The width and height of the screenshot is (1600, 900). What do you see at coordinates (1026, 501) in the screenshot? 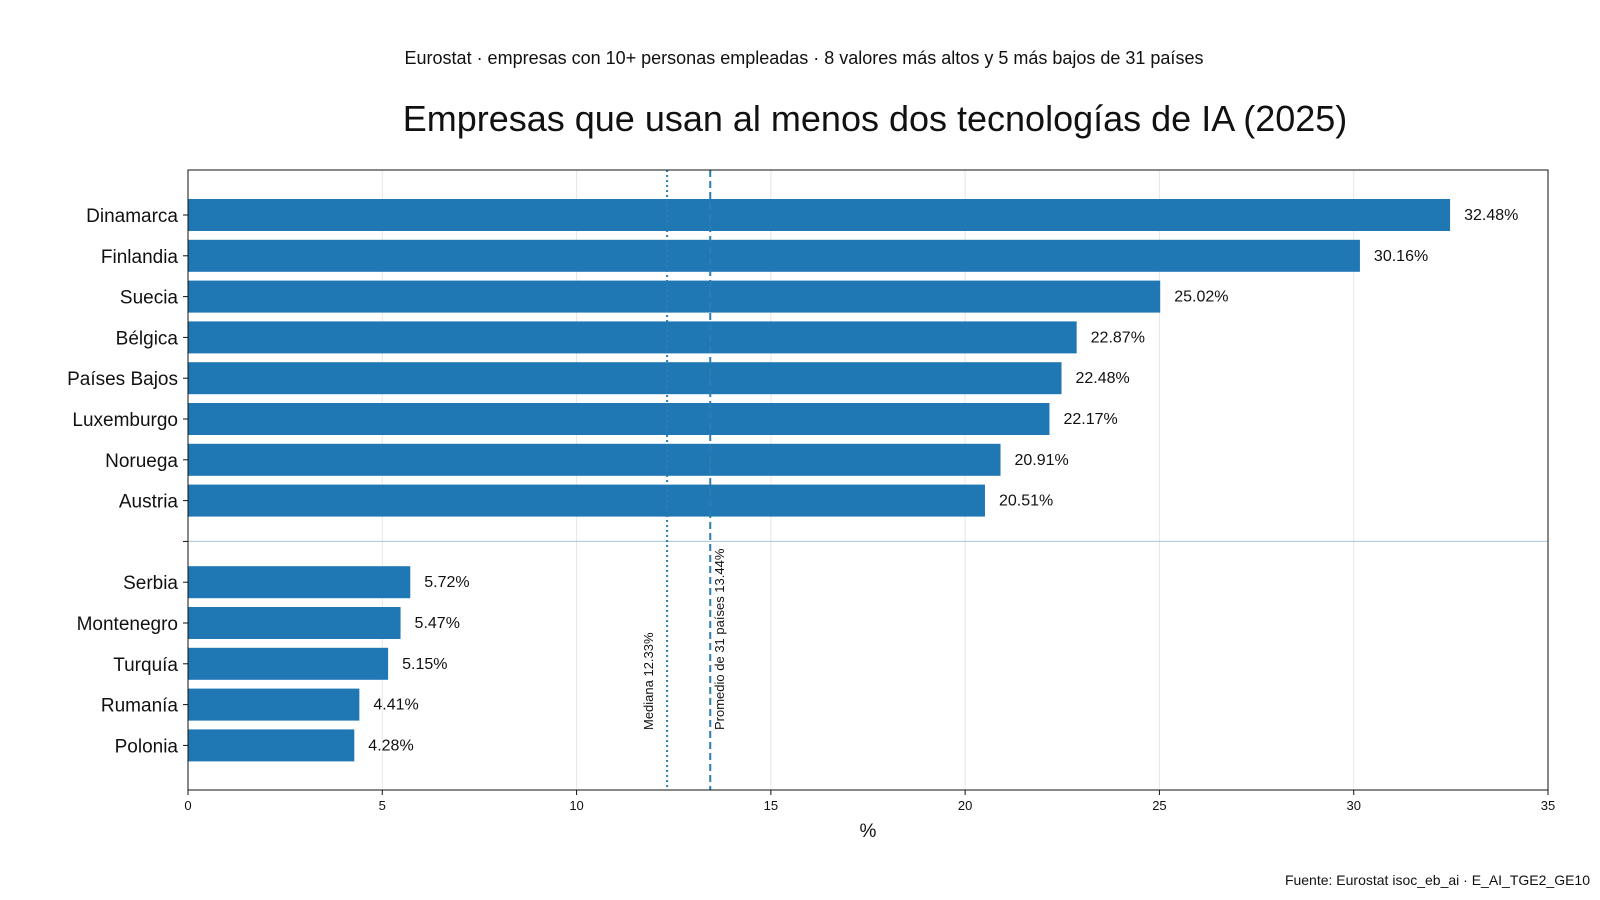
I see `top-value-label-7: 20.51%` at bounding box center [1026, 501].